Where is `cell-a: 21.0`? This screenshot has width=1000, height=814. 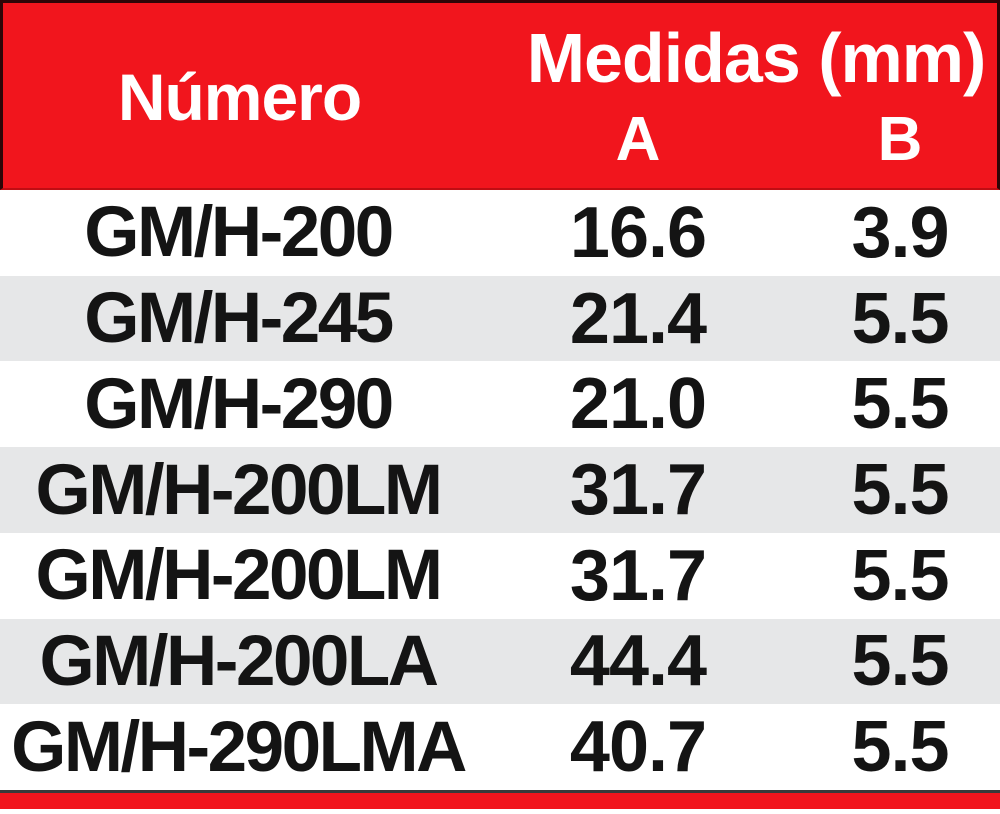
cell-a: 21.0 is located at coordinates (638, 404).